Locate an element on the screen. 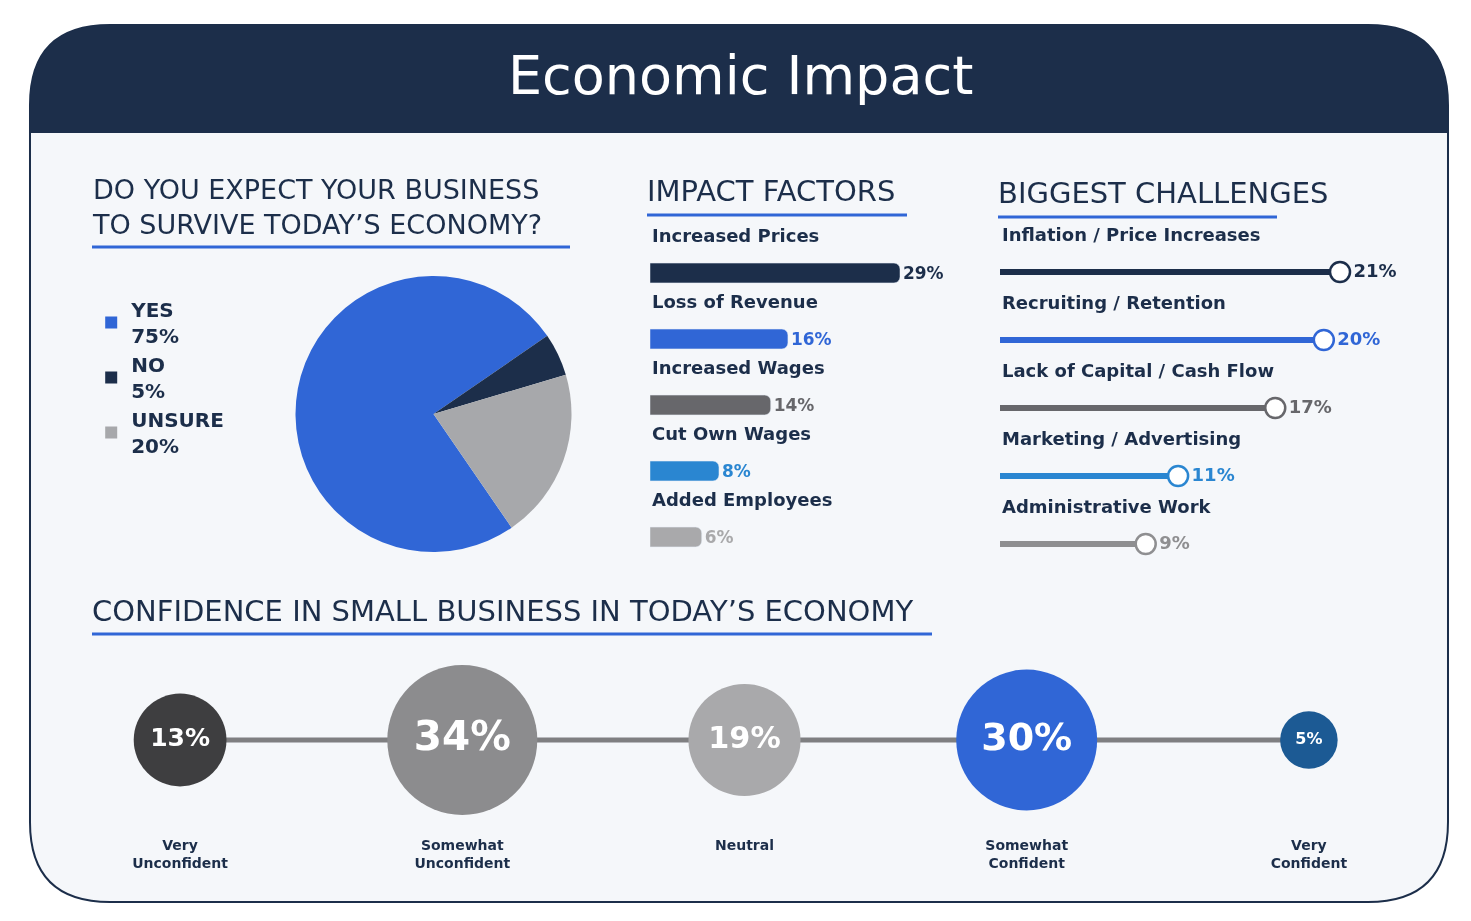 The image size is (1471, 921). category-label: Somewhat Unconfident is located at coordinates (462, 854).